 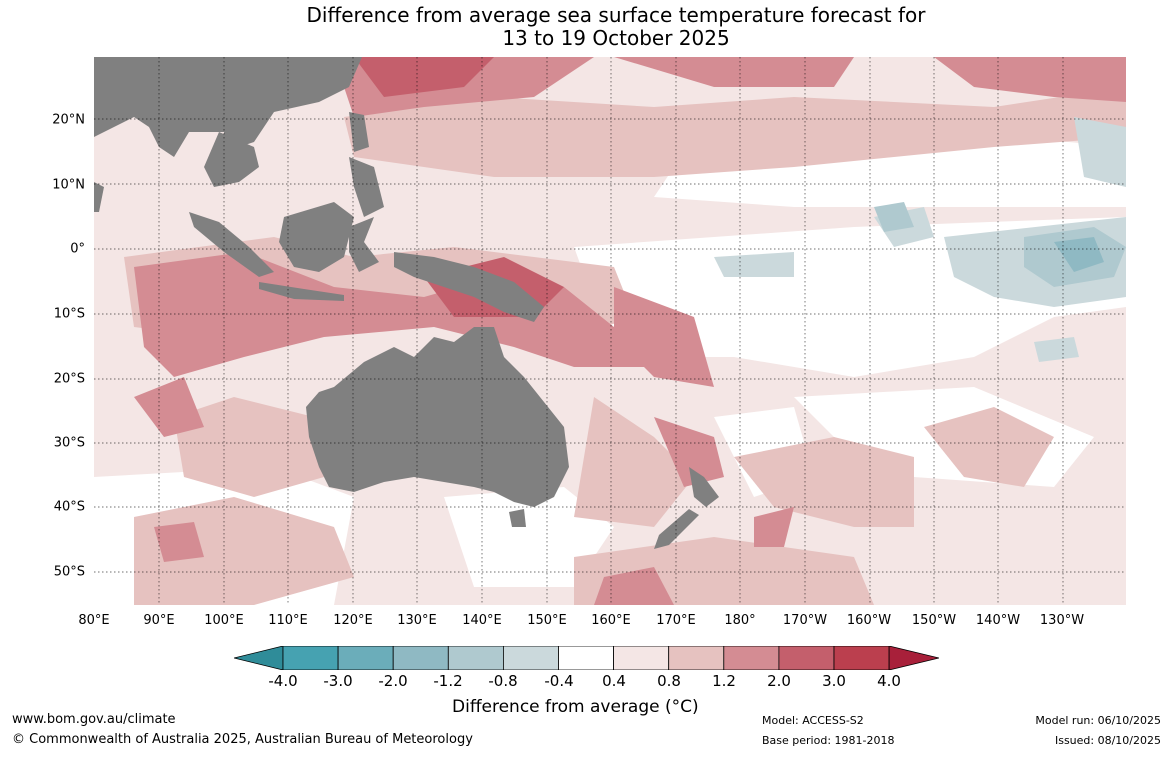 What do you see at coordinates (503, 681) in the screenshot?
I see `colorbar-tick-5: -0.8` at bounding box center [503, 681].